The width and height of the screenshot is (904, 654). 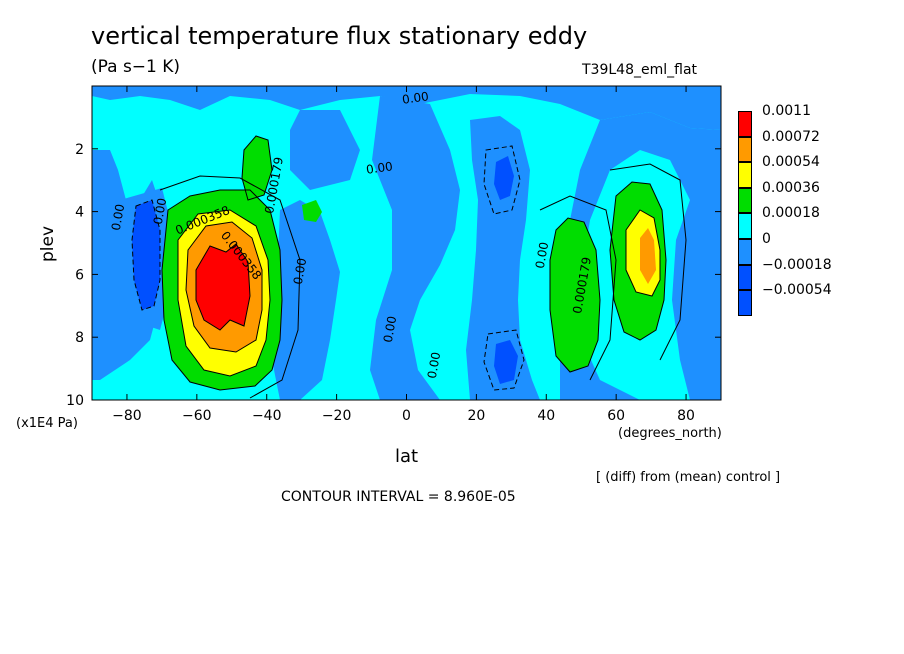 I want to click on legend-label: 0.00072, so click(x=791, y=136).